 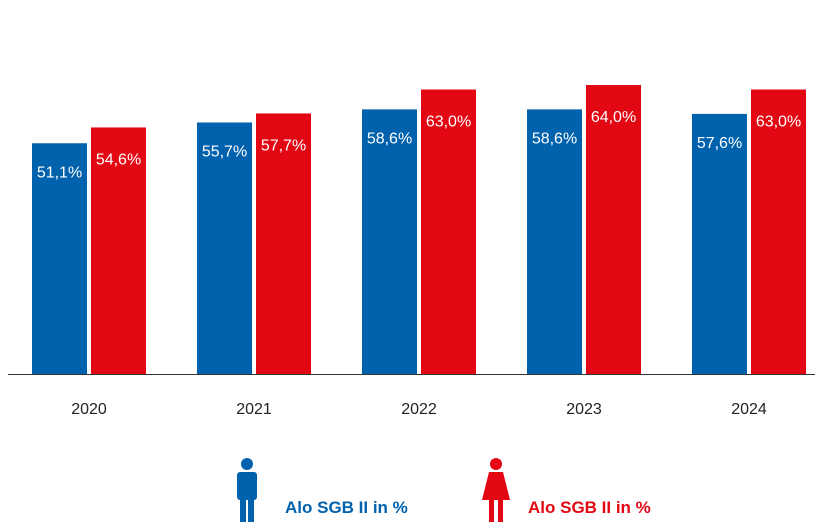 I want to click on x-tick-label-2023: 2023, so click(x=584, y=409).